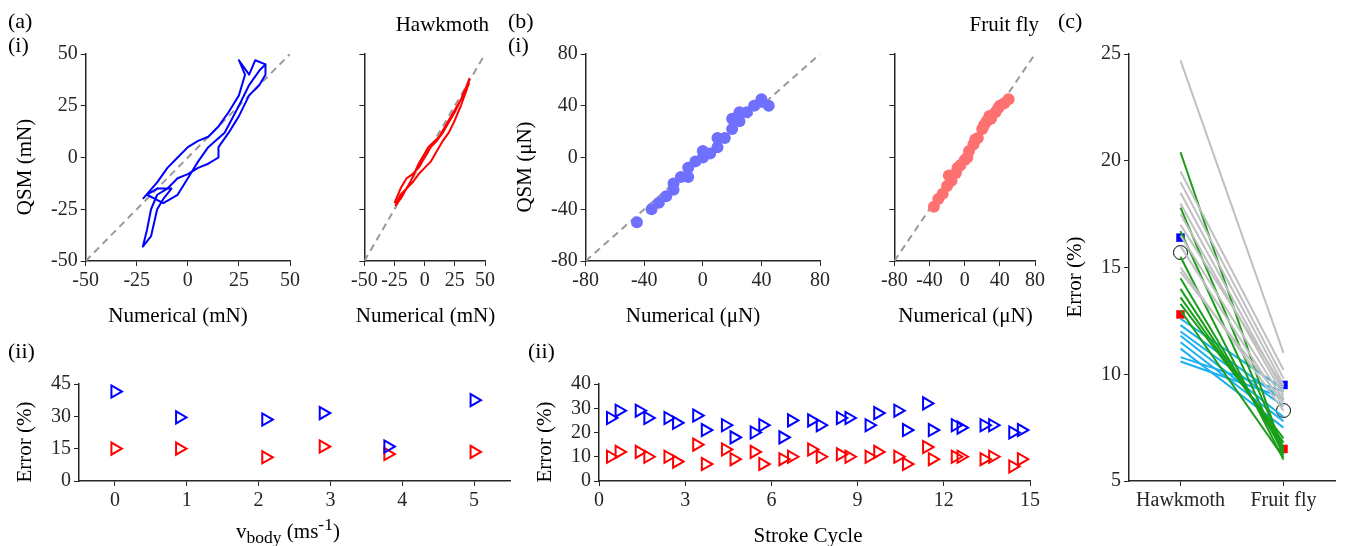  I want to click on y-tick-label: 45, so click(61, 382).